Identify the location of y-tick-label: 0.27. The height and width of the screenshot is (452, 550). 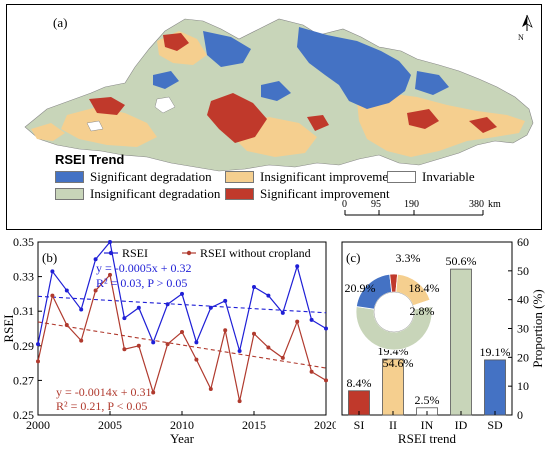
(23, 380).